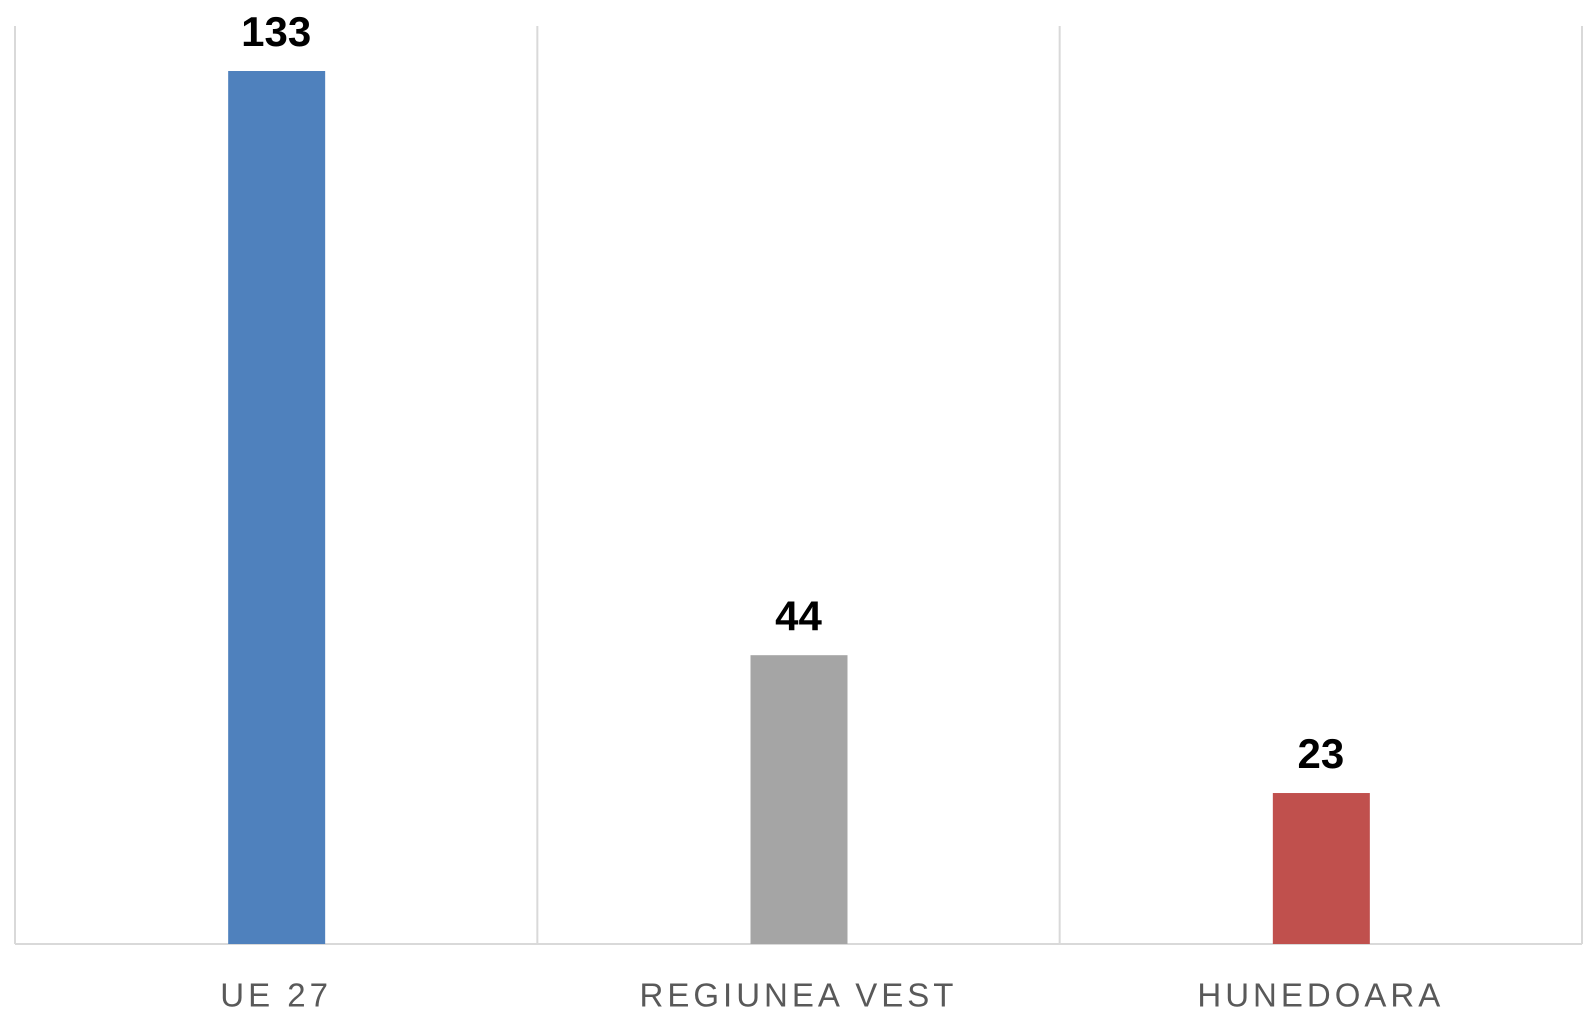 This screenshot has height=1030, width=1589. Describe the element at coordinates (798, 615) in the screenshot. I see `value-label: 44` at that location.